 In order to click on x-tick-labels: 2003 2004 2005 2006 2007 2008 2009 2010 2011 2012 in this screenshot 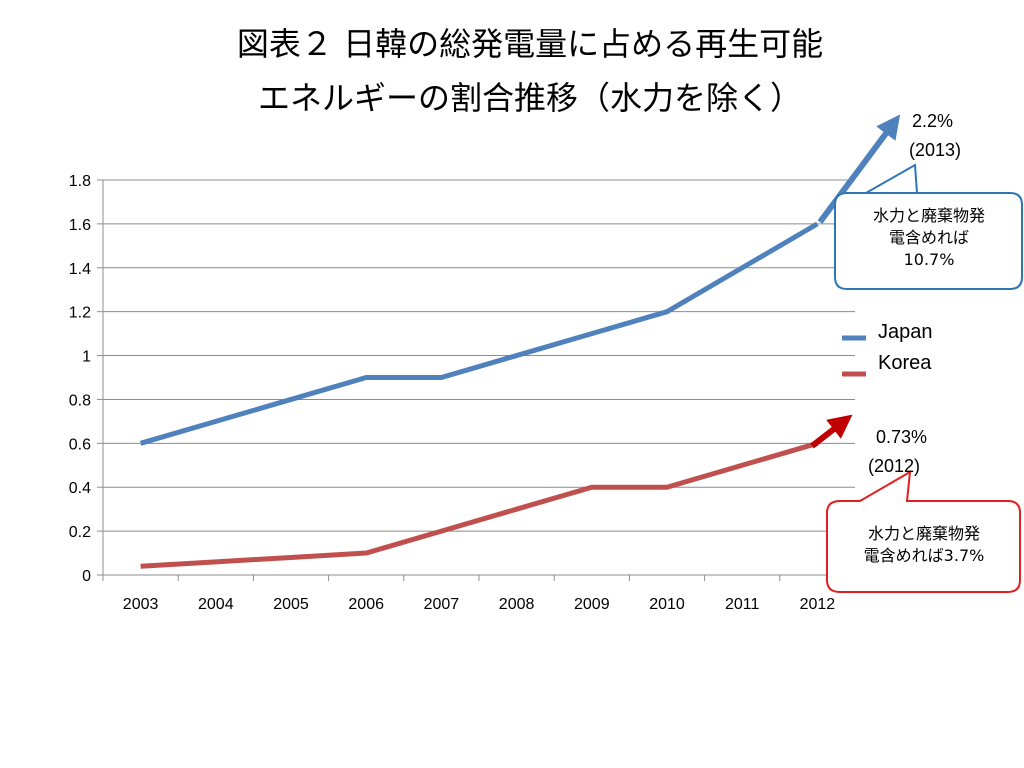, I will do `click(479, 604)`.